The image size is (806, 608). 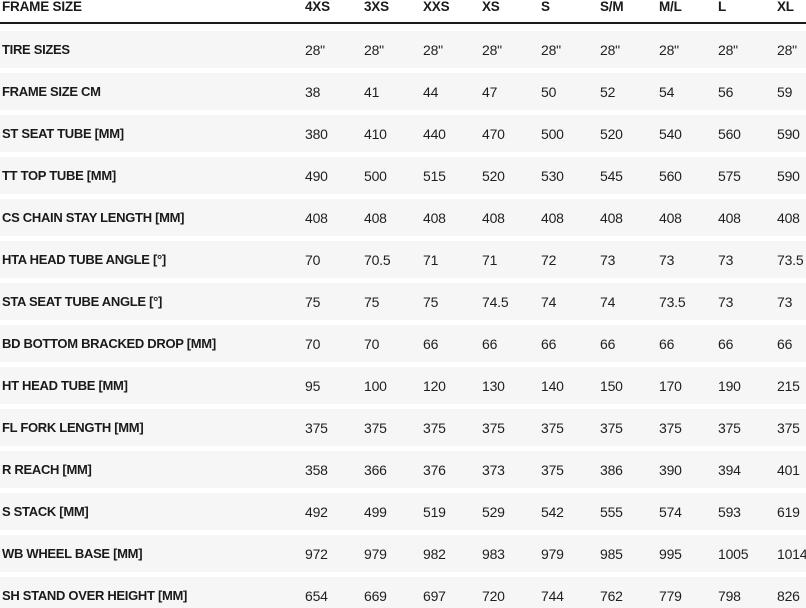 I want to click on value-cell: 95, so click(x=313, y=385).